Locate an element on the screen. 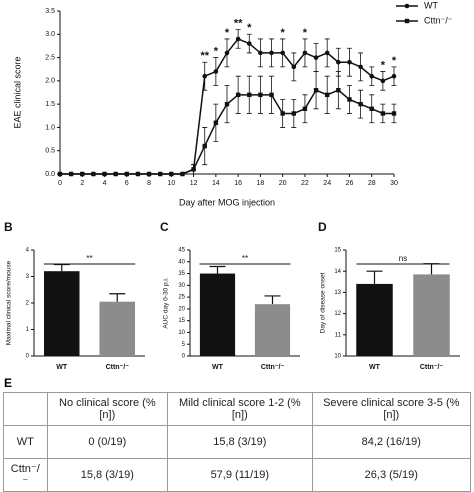  y-tick-label: 0.0 is located at coordinates (50, 174).